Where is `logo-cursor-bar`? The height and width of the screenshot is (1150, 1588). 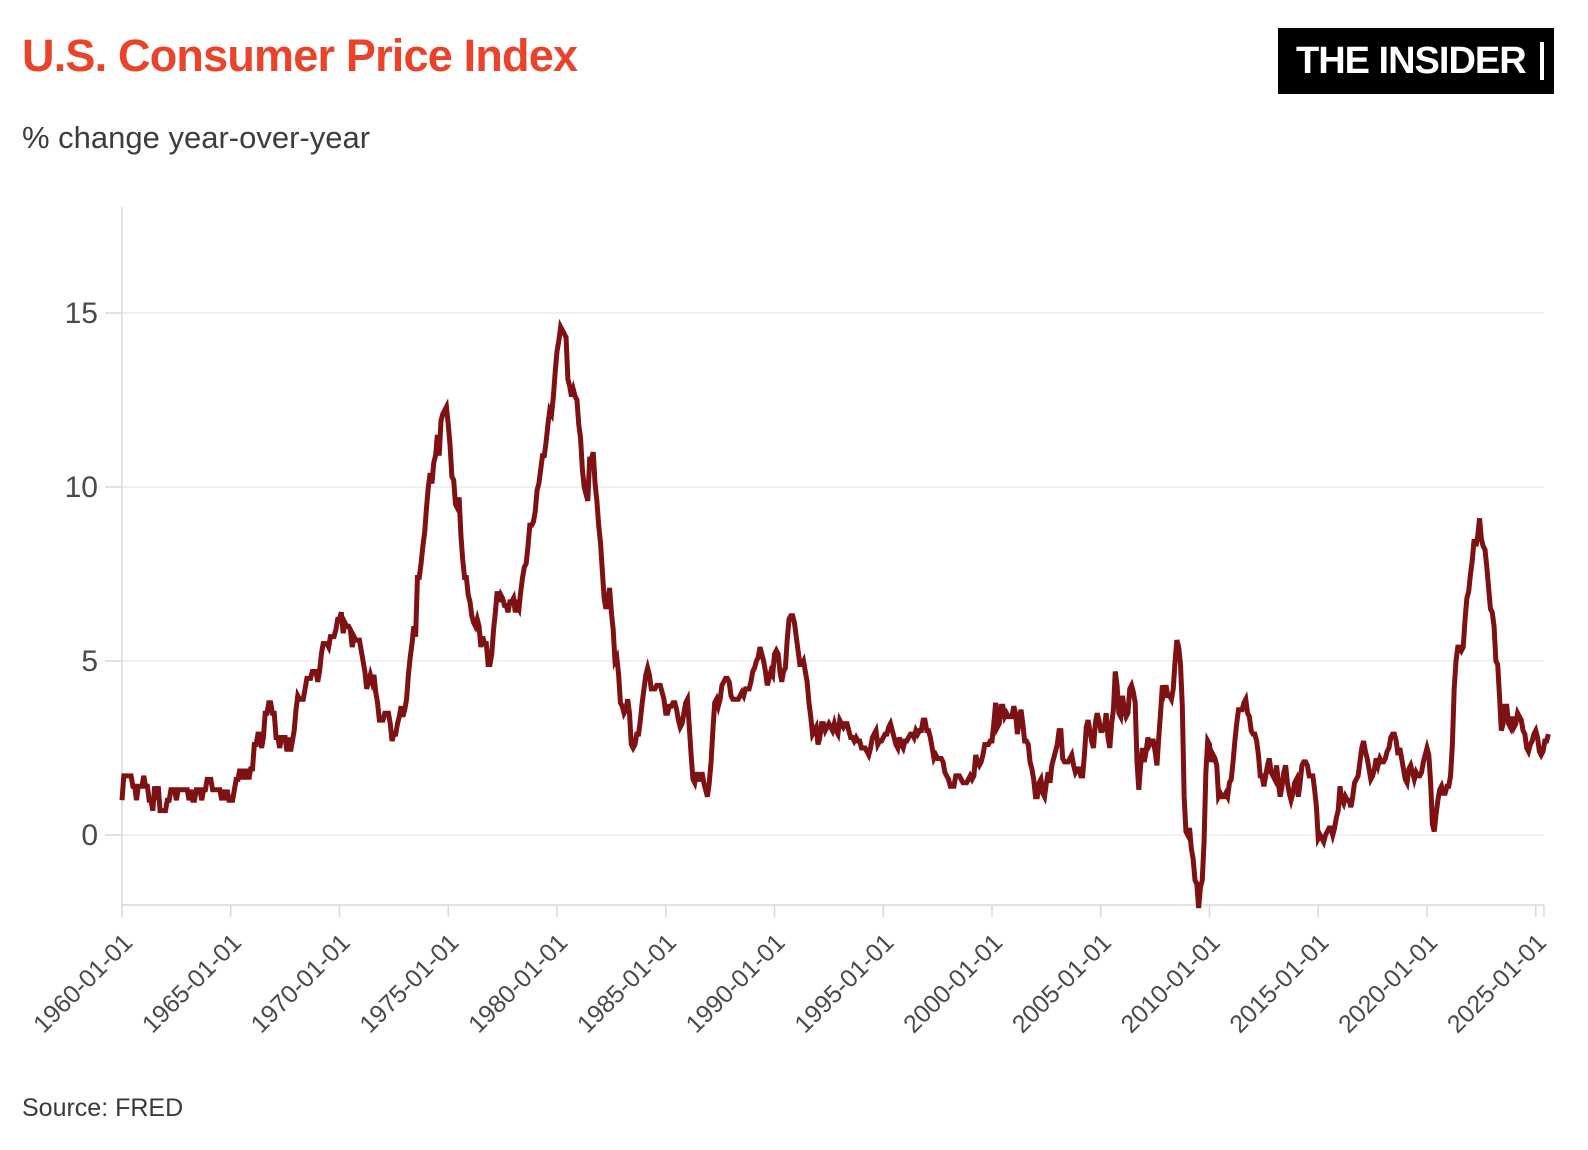 logo-cursor-bar is located at coordinates (1541, 61).